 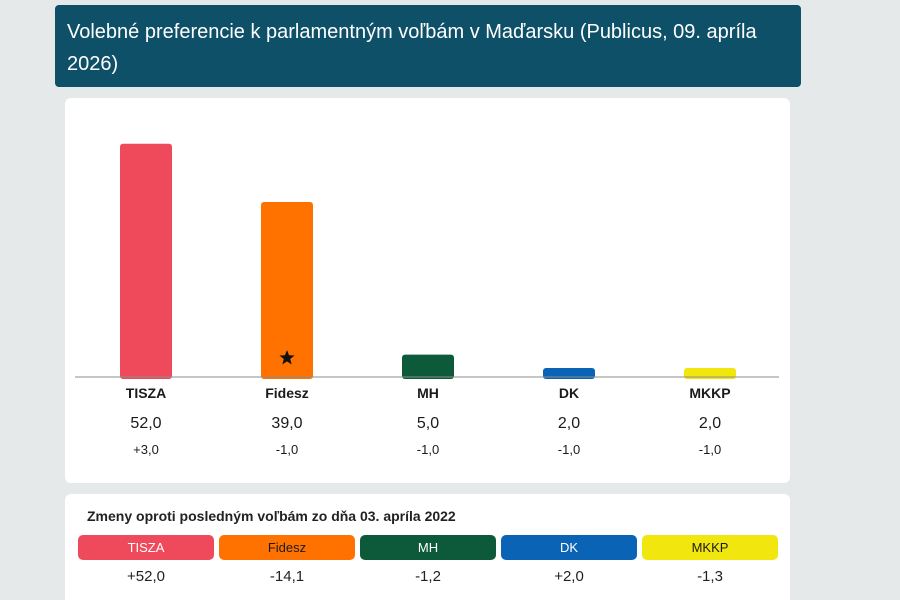 I want to click on change-value: +2,0, so click(x=569, y=576).